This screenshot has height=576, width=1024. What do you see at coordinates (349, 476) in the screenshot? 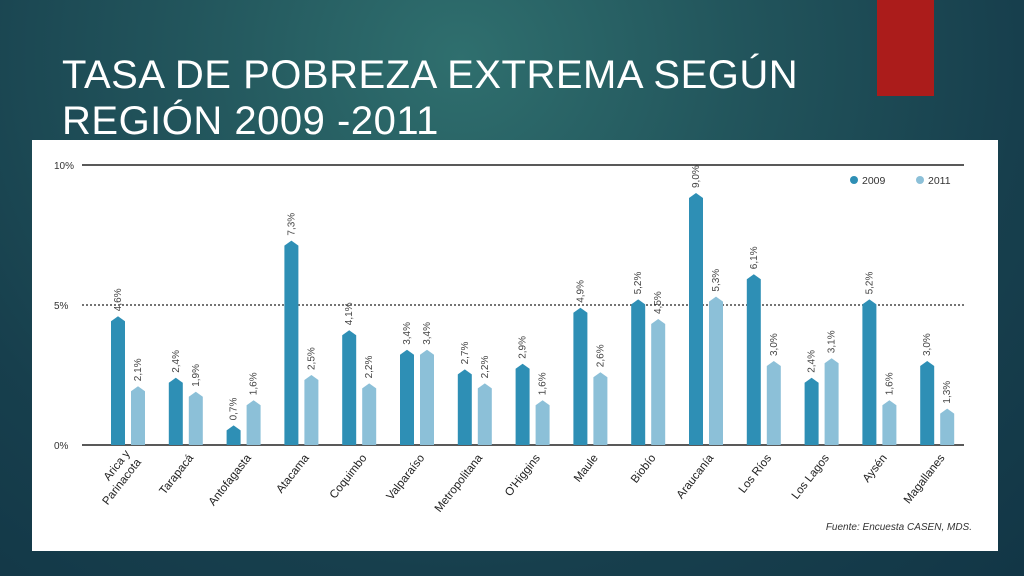
I see `category-label-4: Coquimbo` at bounding box center [349, 476].